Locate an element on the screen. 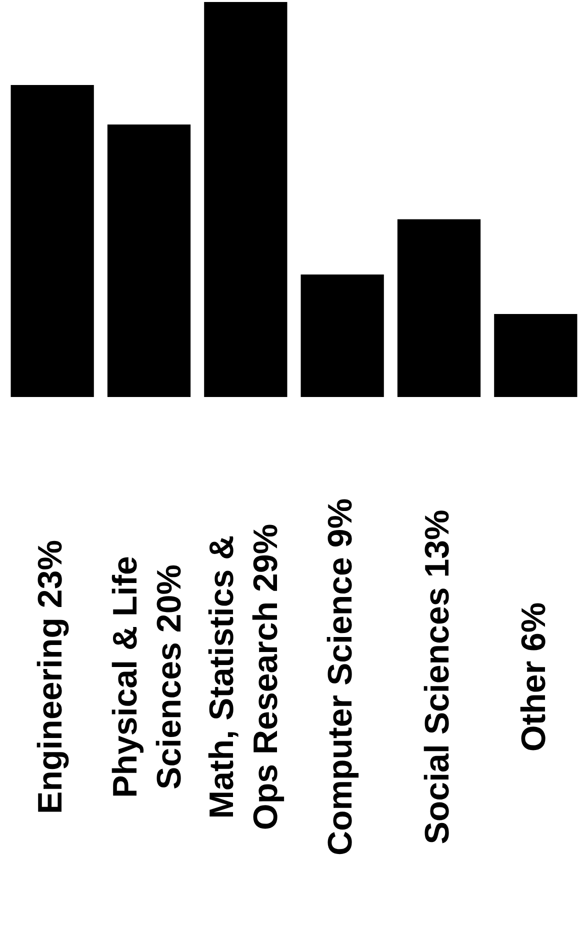 Image resolution: width=584 pixels, height=945 pixels. x-tick-label: Computer Science 9% is located at coordinates (341, 677).